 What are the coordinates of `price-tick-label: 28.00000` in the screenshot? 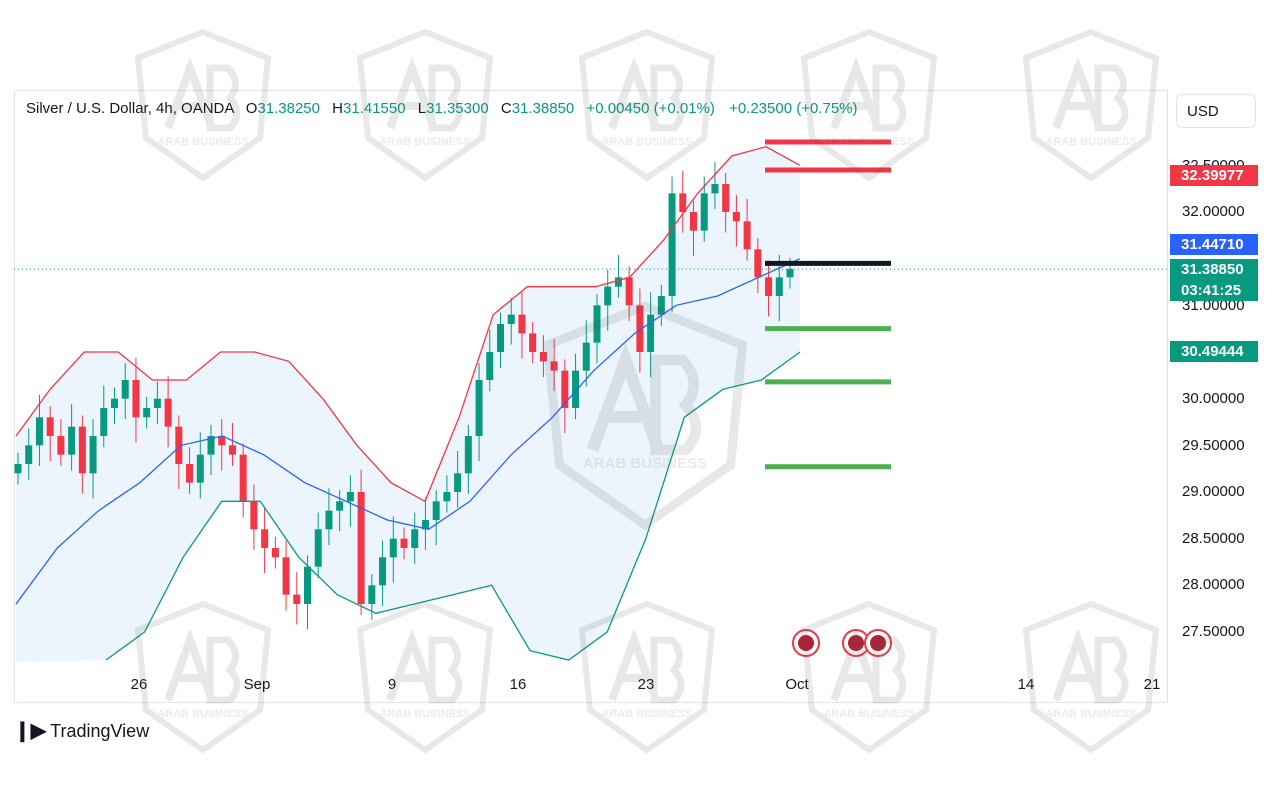 It's located at (1213, 584).